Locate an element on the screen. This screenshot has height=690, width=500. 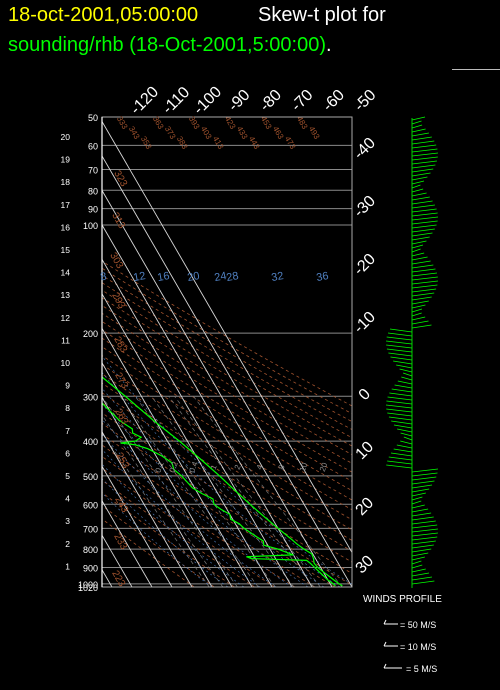
mixing-ratio-label-upper: 32 is located at coordinates (277, 277).